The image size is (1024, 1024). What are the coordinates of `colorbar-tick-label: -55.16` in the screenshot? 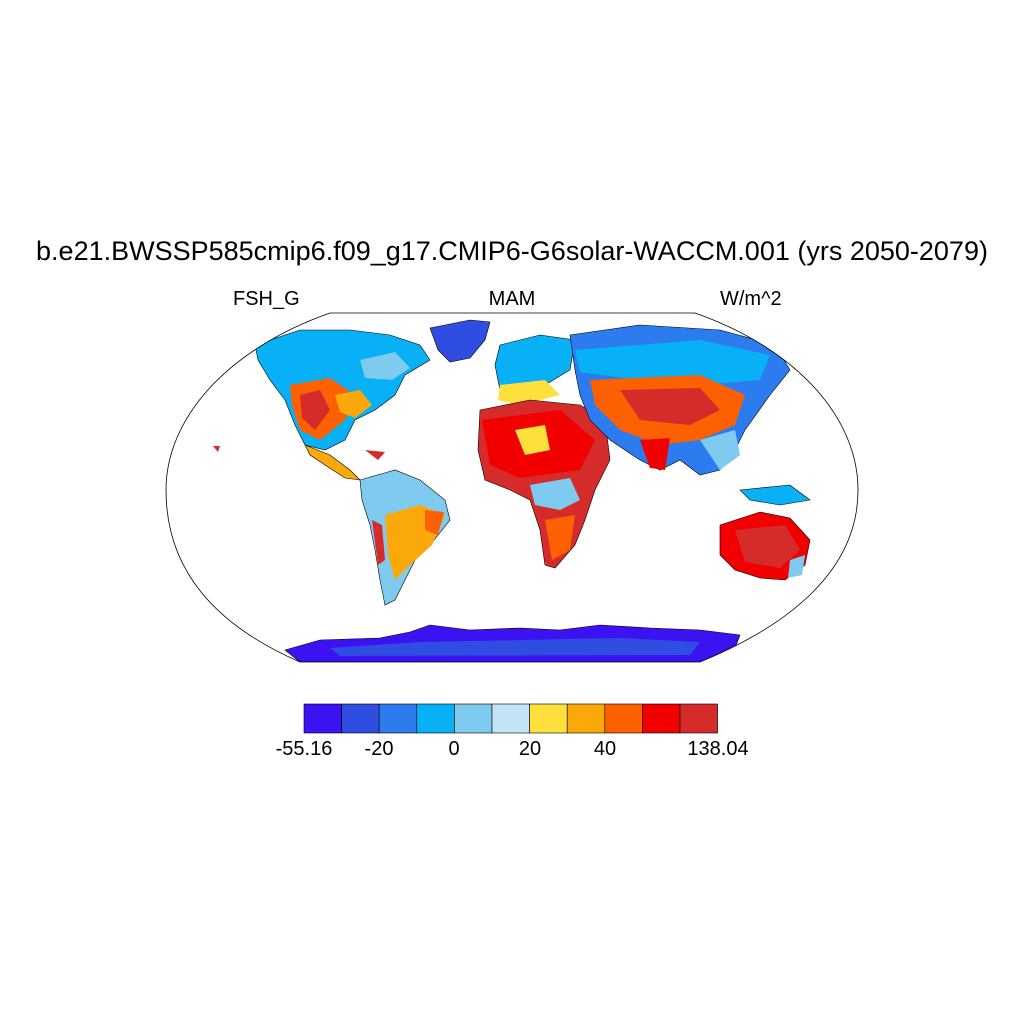 It's located at (304, 749).